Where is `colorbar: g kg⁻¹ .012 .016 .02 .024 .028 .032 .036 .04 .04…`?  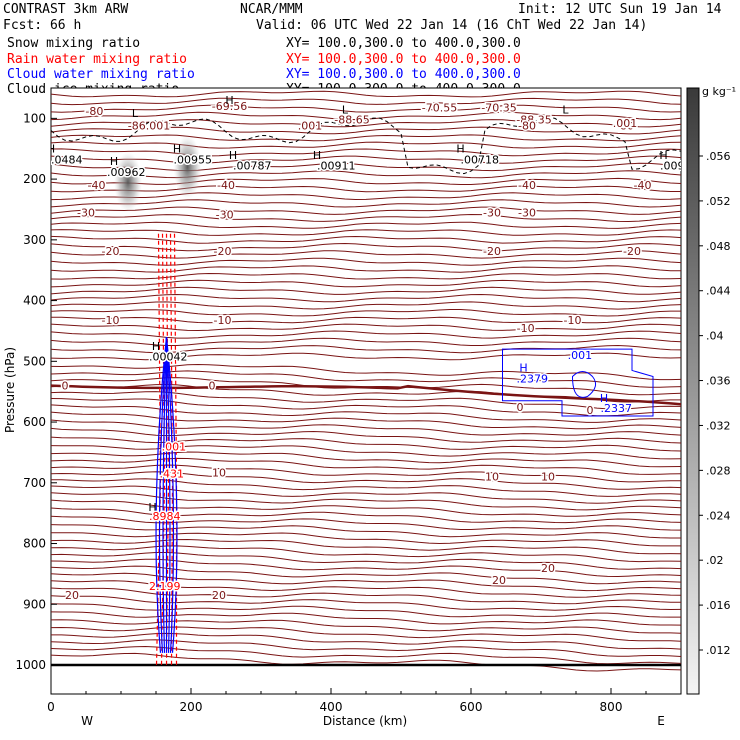
colorbar: g kg⁻¹ .012 .016 .02 .024 .028 .032 .036 .04 .04… is located at coordinates (711, 390).